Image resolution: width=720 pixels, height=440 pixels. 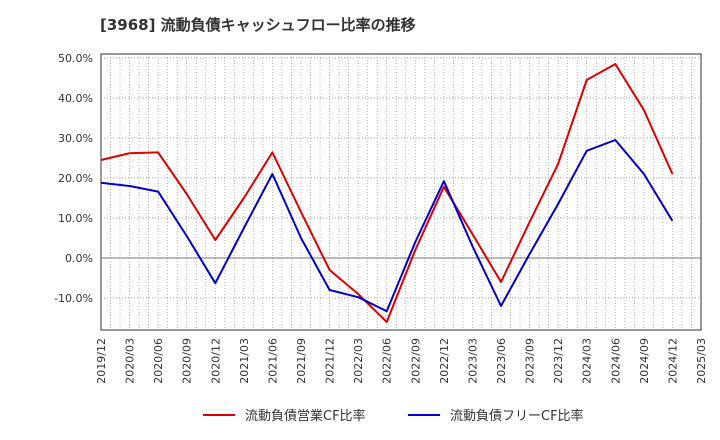 I want to click on legend: 流動負債営業CF比率 流動負債フリーCF比率, so click(x=393, y=416).